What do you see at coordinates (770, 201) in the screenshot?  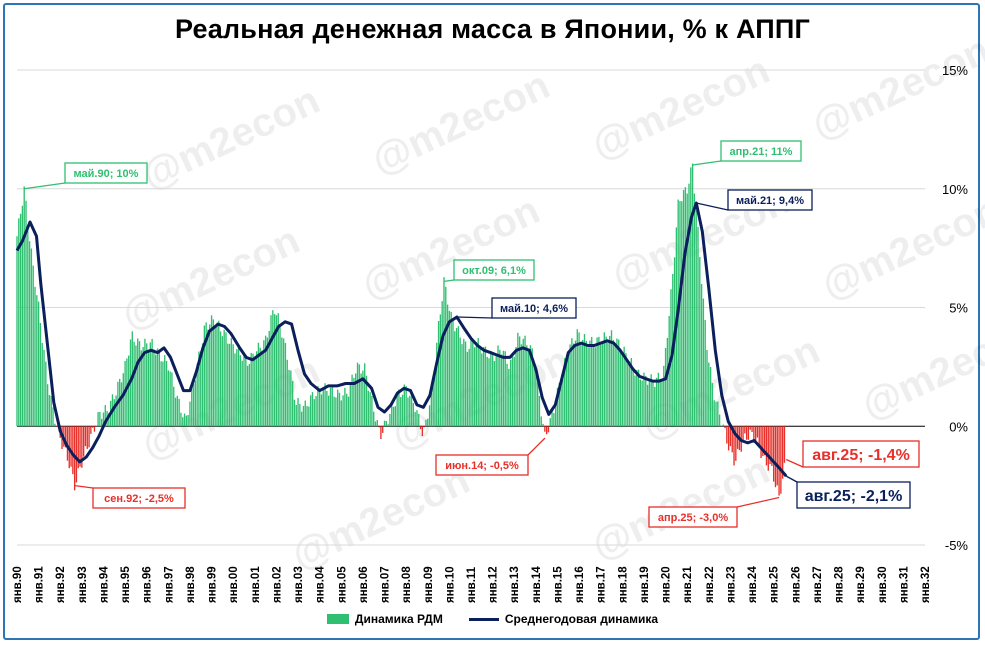 I see `annotation-label: май.21; 9,4%` at bounding box center [770, 201].